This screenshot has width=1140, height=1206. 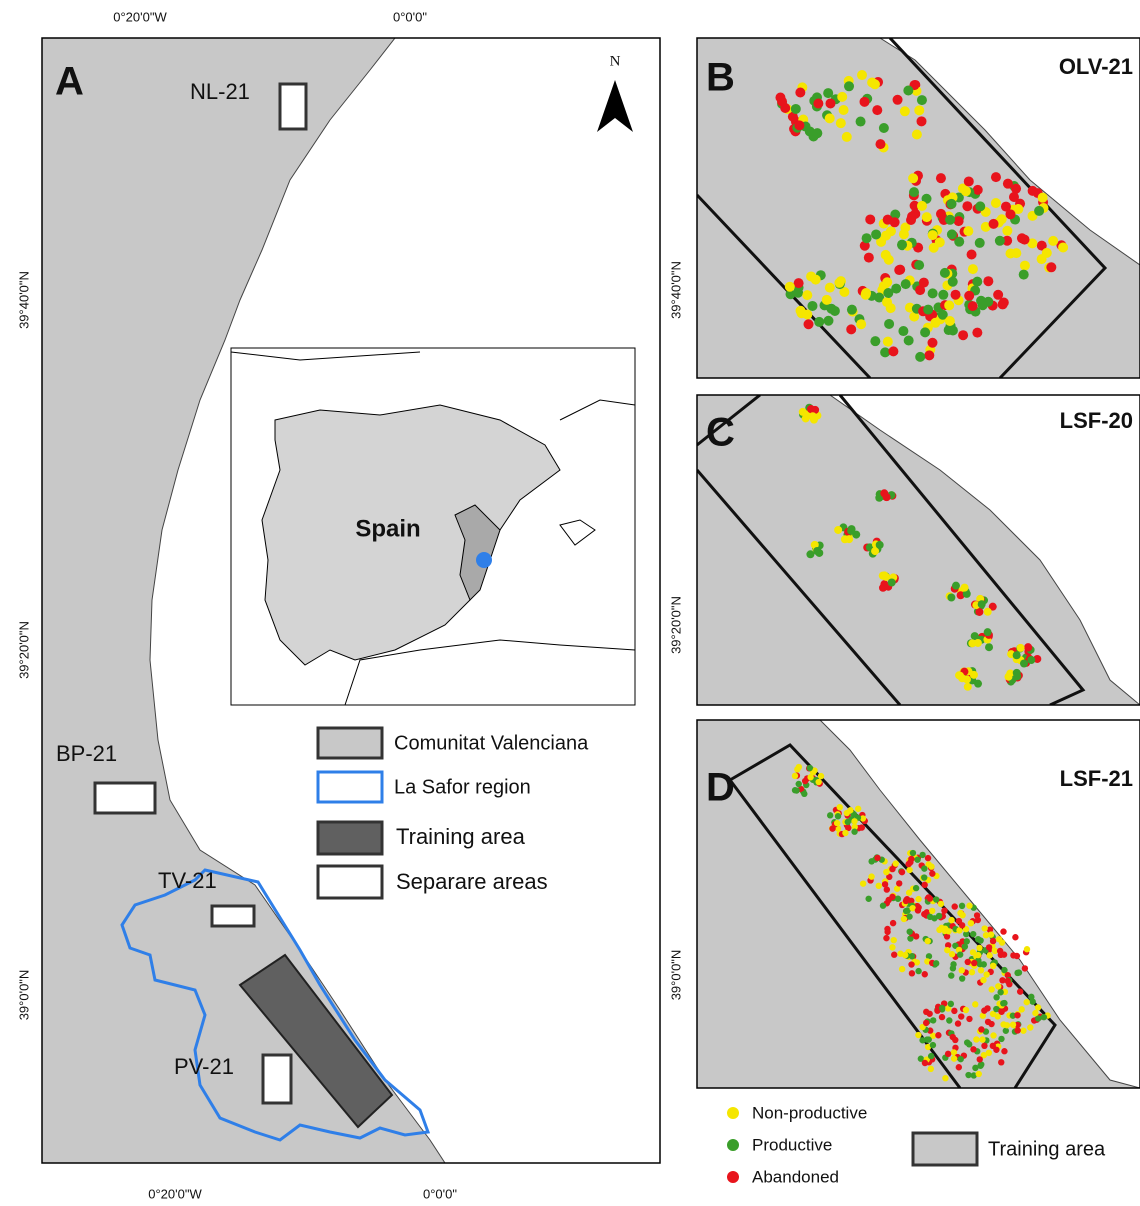 I want to click on north-label: N, so click(x=615, y=61).